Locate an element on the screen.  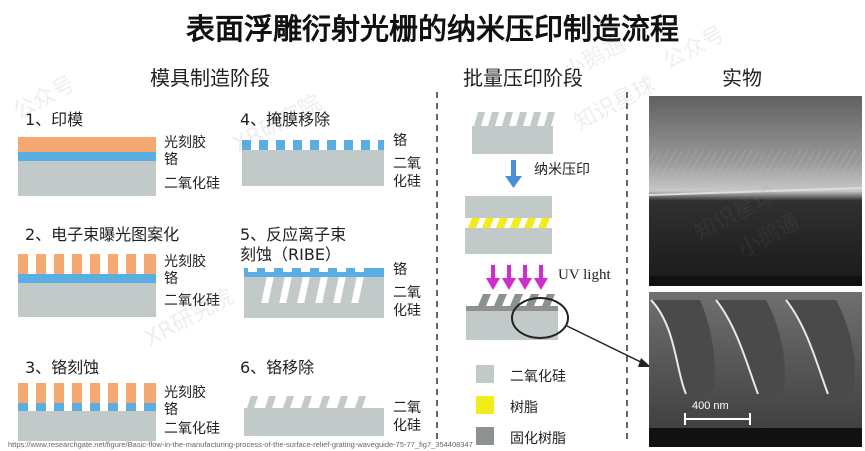
step-4-silica-label-1: 二氧 is located at coordinates (407, 164).